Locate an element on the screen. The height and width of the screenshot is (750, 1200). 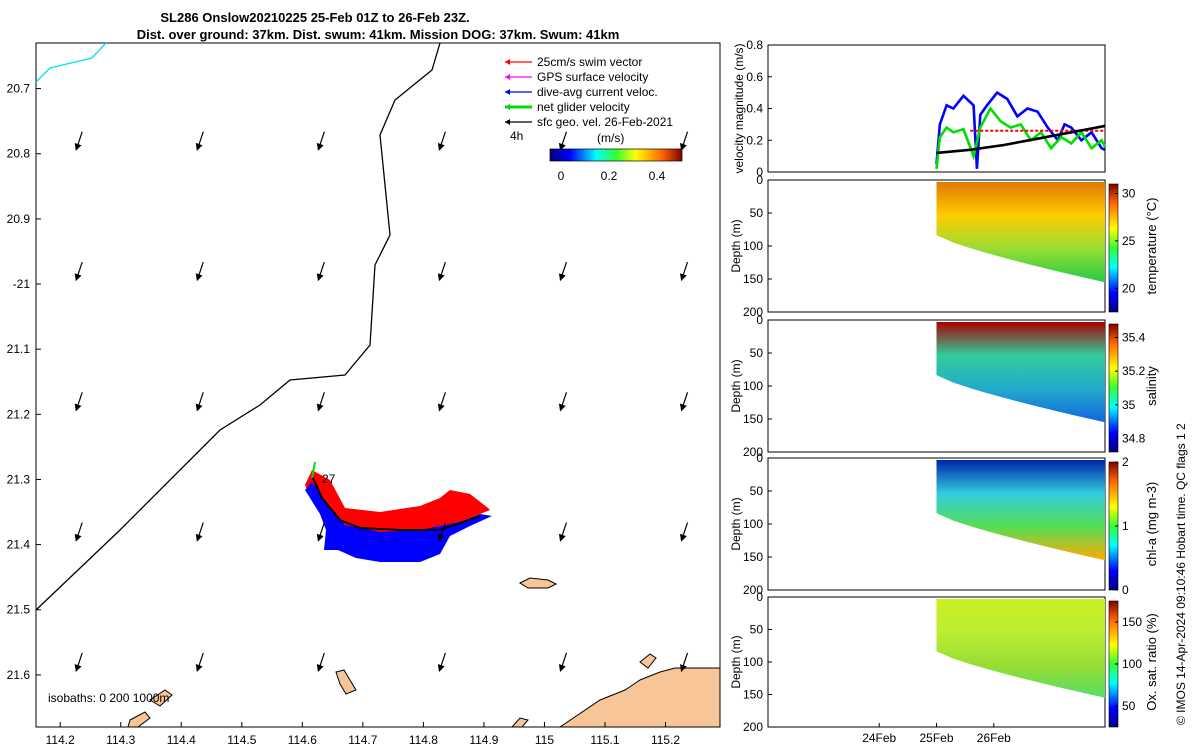
chl-a-y-tick-label: 200 is located at coordinates (753, 590).